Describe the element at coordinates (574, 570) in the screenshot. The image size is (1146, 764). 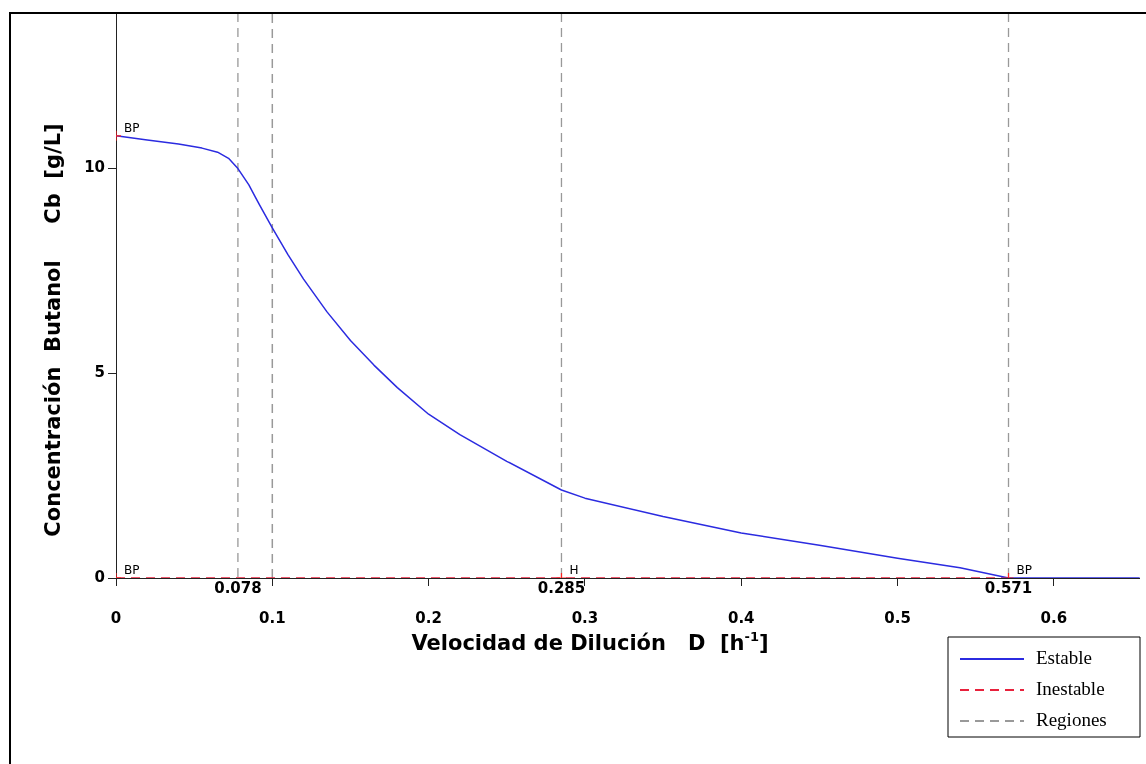
I see `annotation: H` at that location.